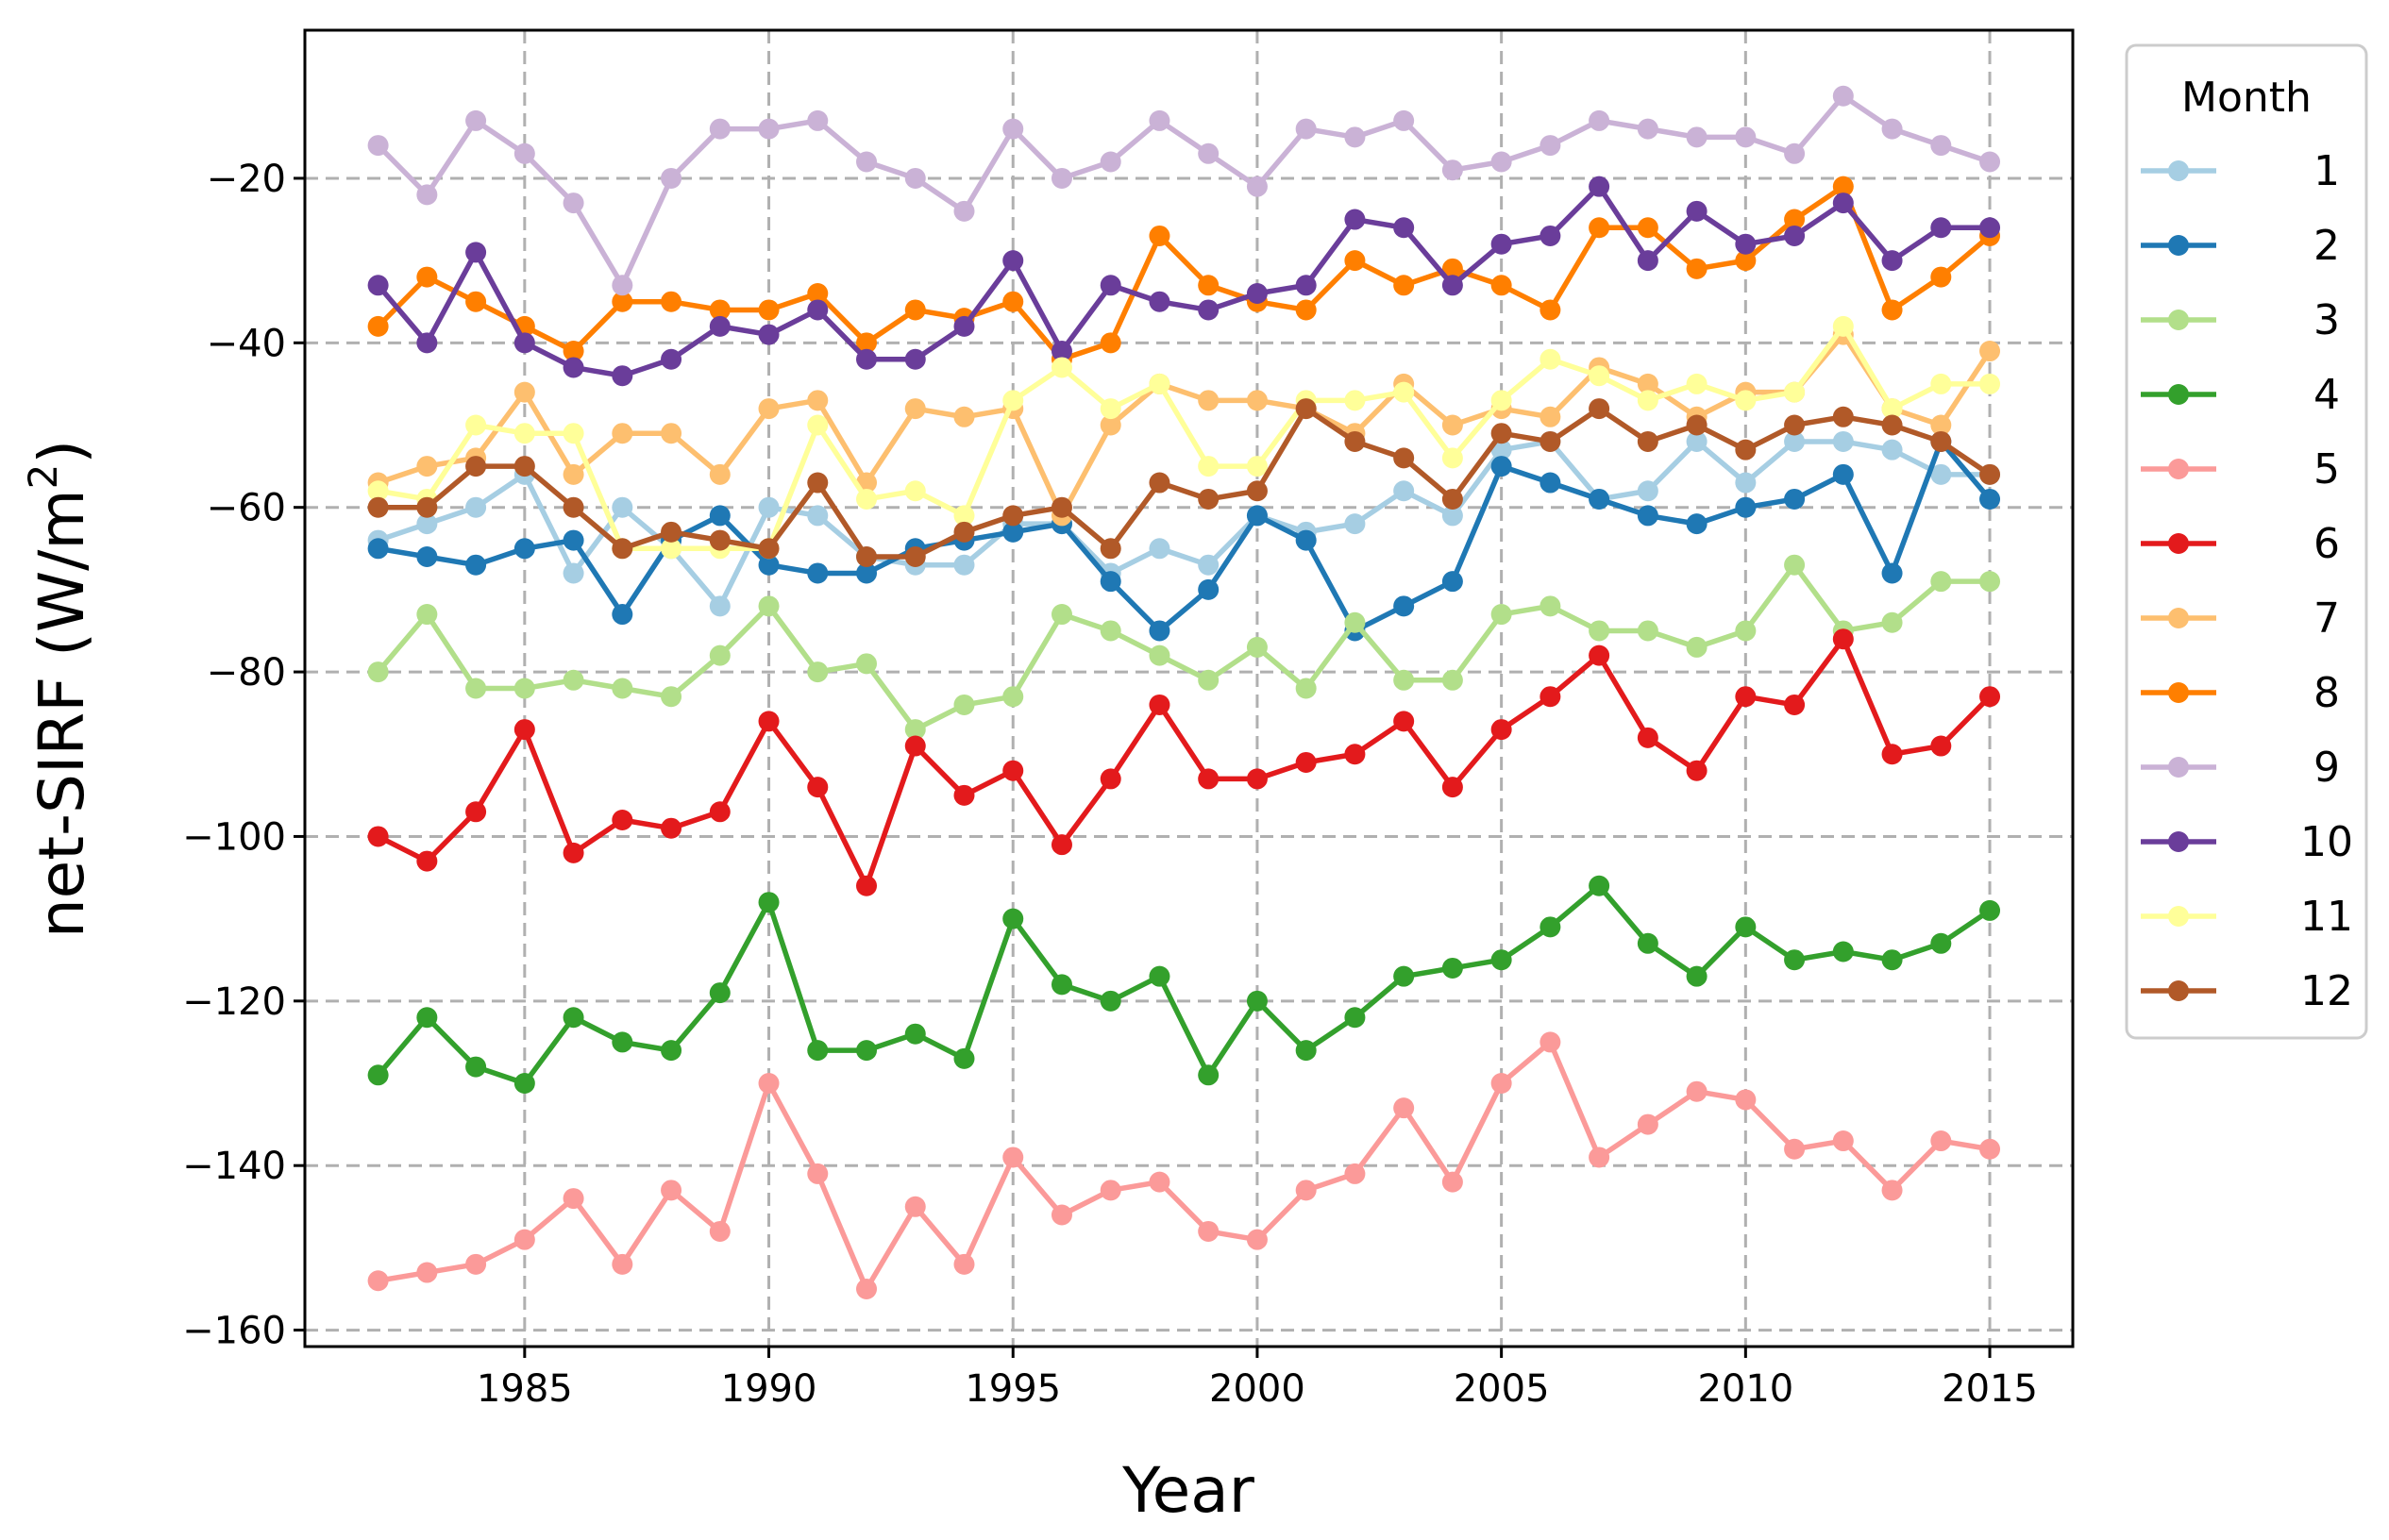 Image resolution: width=2389 pixels, height=1540 pixels. Describe the element at coordinates (2326, 171) in the screenshot. I see `legend-label: 1` at that location.